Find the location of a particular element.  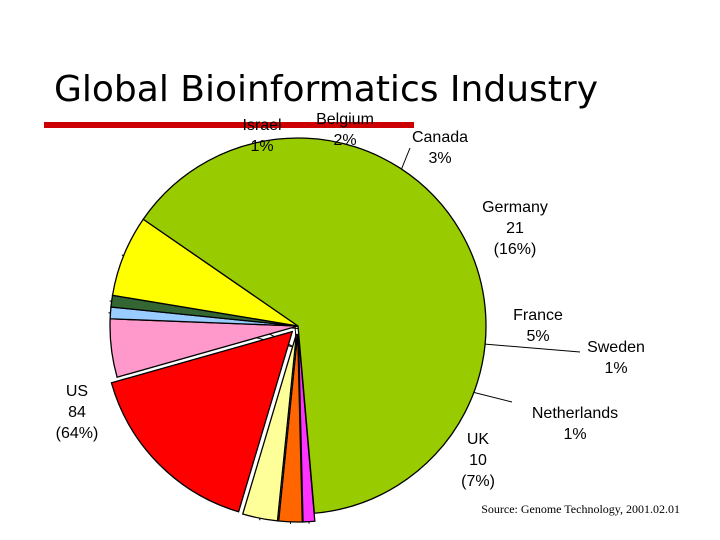

slice-label-israel: Israel 1% is located at coordinates (261, 136).